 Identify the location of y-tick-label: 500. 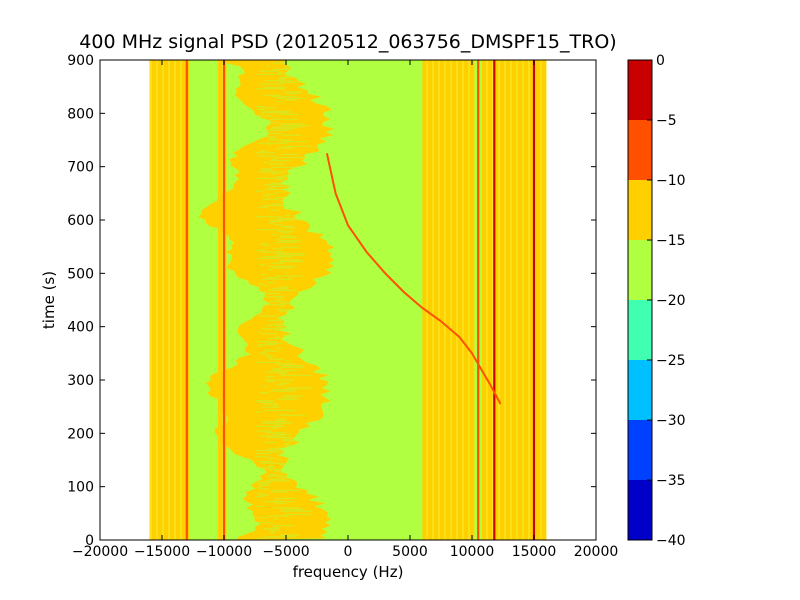
(80, 274).